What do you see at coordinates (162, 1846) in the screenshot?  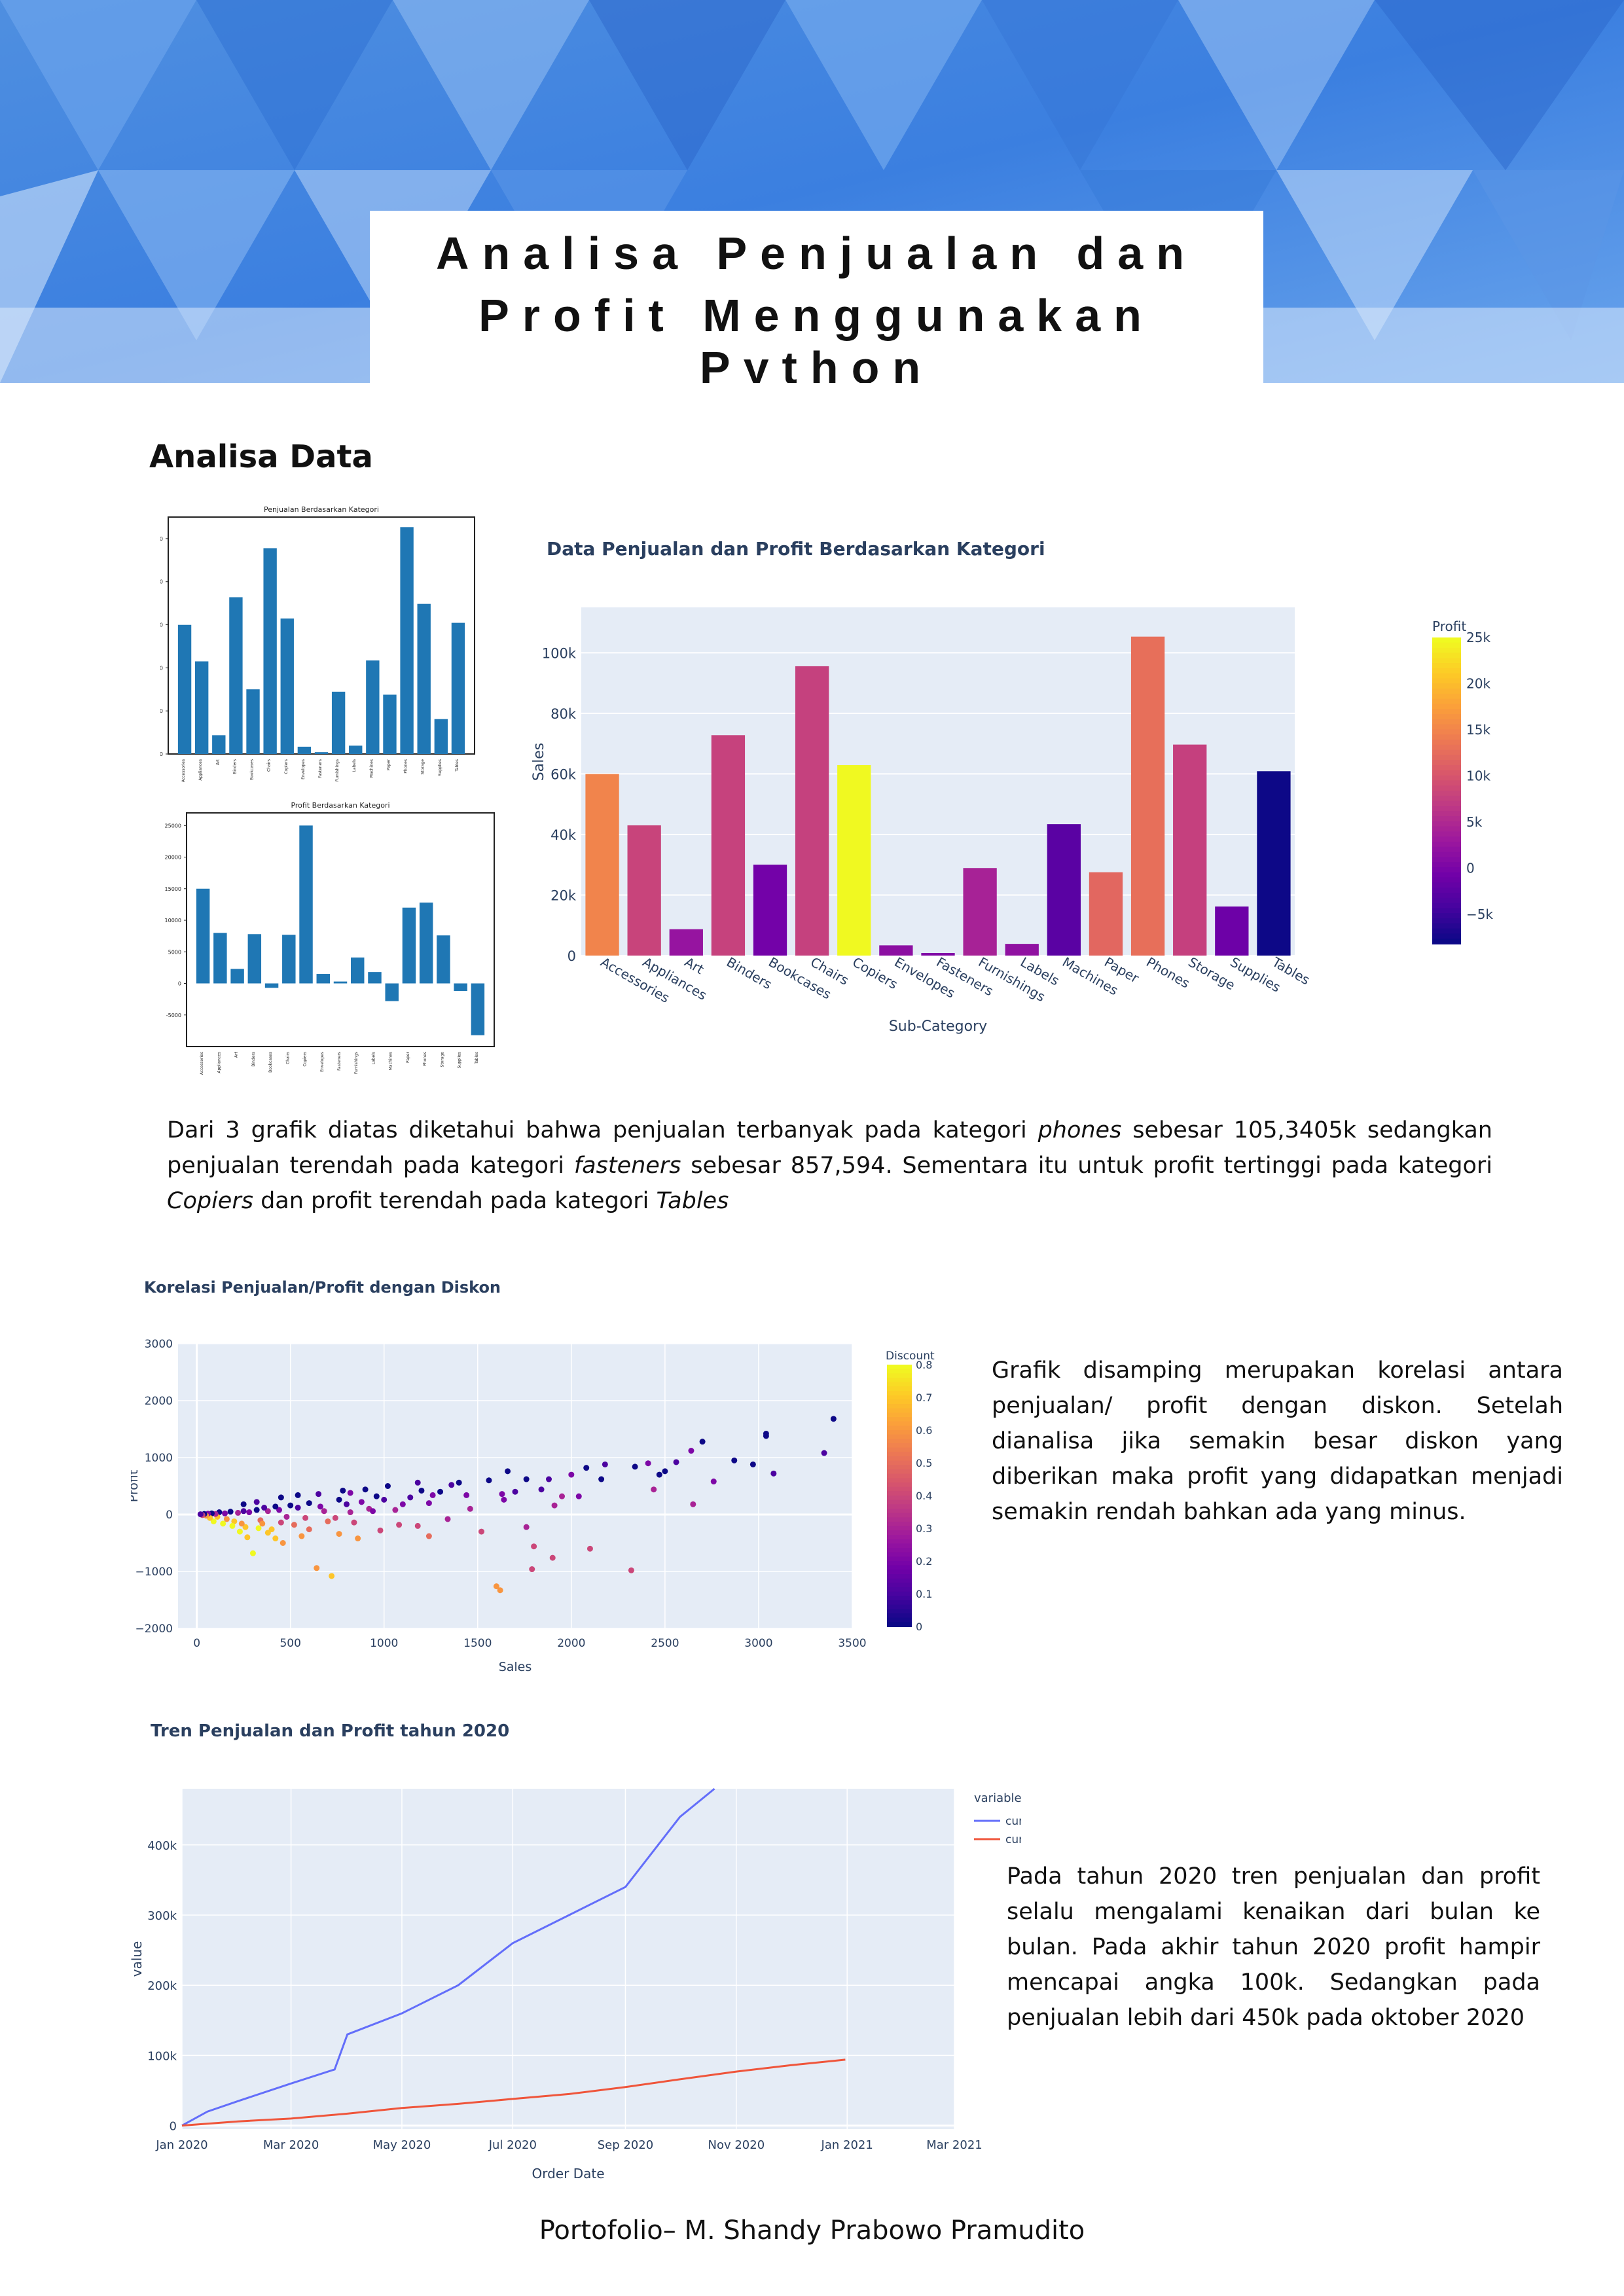 I see `y-tick-label: 400k` at bounding box center [162, 1846].